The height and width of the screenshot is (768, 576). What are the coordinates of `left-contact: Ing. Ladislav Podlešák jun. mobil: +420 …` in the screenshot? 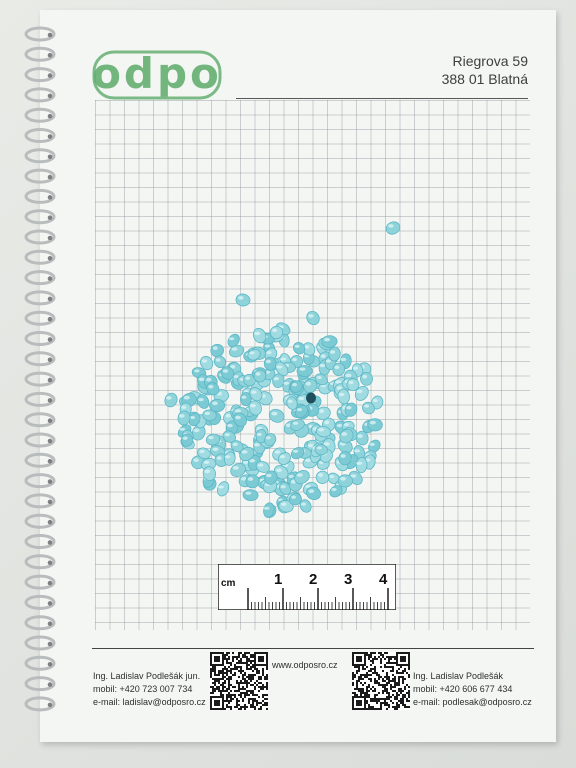 It's located at (149, 689).